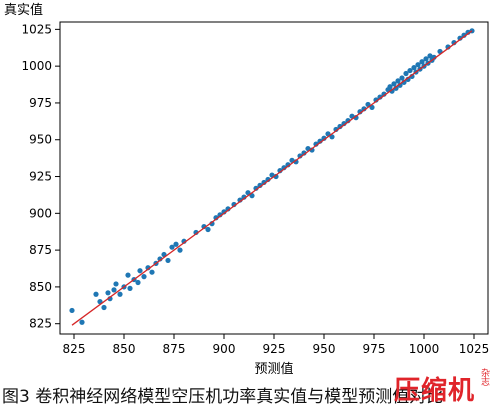  What do you see at coordinates (124, 349) in the screenshot?
I see `x-tick-label: 850` at bounding box center [124, 349].